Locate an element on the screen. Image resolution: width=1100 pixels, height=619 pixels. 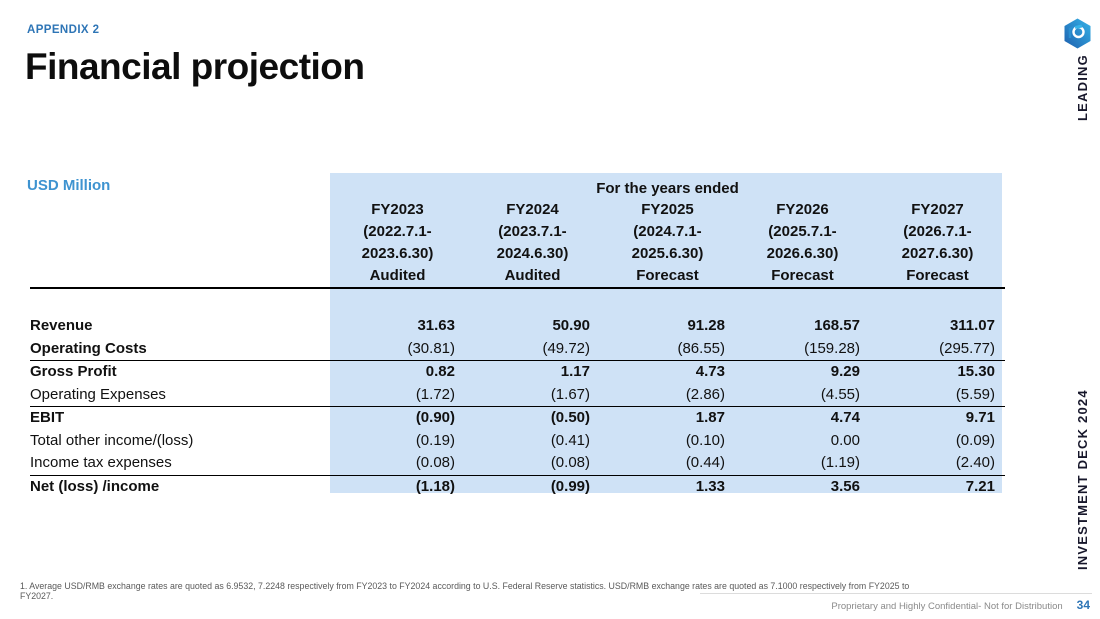
company-logo-icon is located at coordinates (1077, 33).